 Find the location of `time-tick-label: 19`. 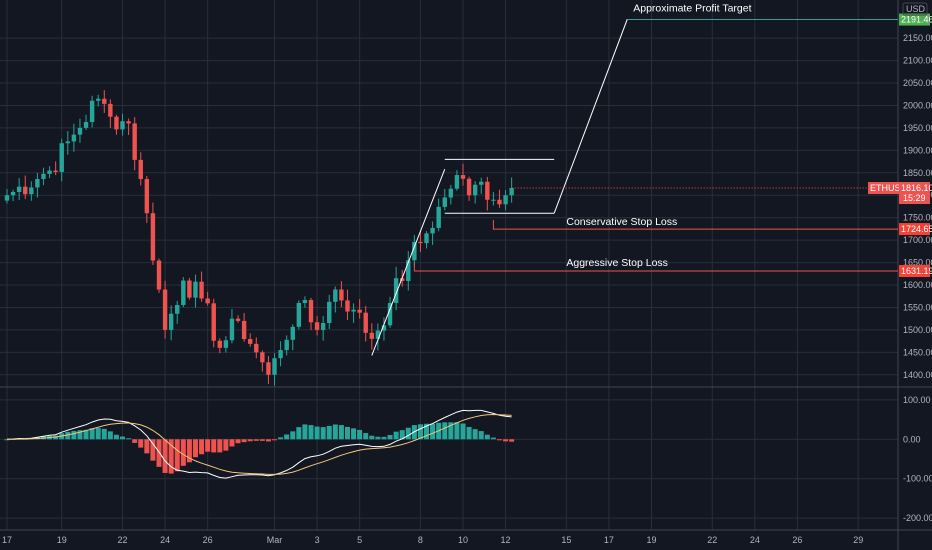

time-tick-label: 19 is located at coordinates (651, 540).